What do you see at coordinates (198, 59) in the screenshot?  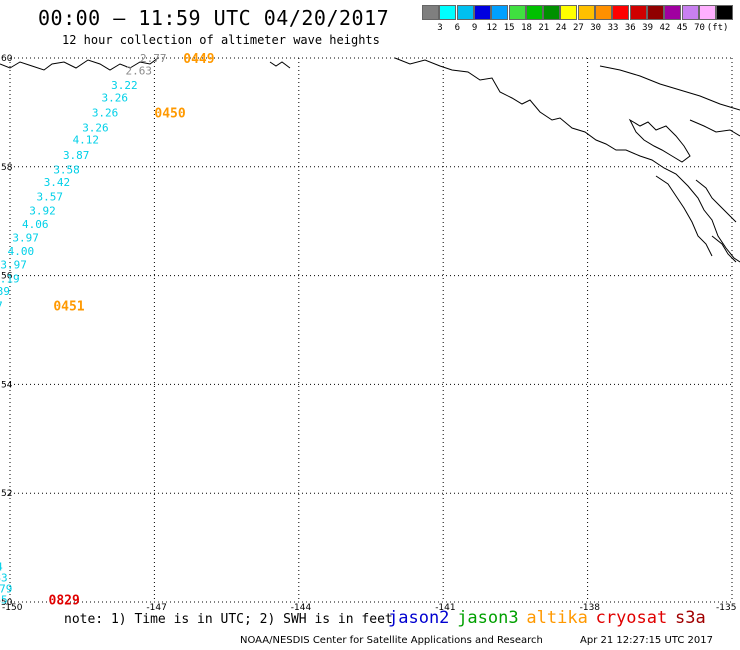 I see `pass-time-label: 0449` at bounding box center [198, 59].